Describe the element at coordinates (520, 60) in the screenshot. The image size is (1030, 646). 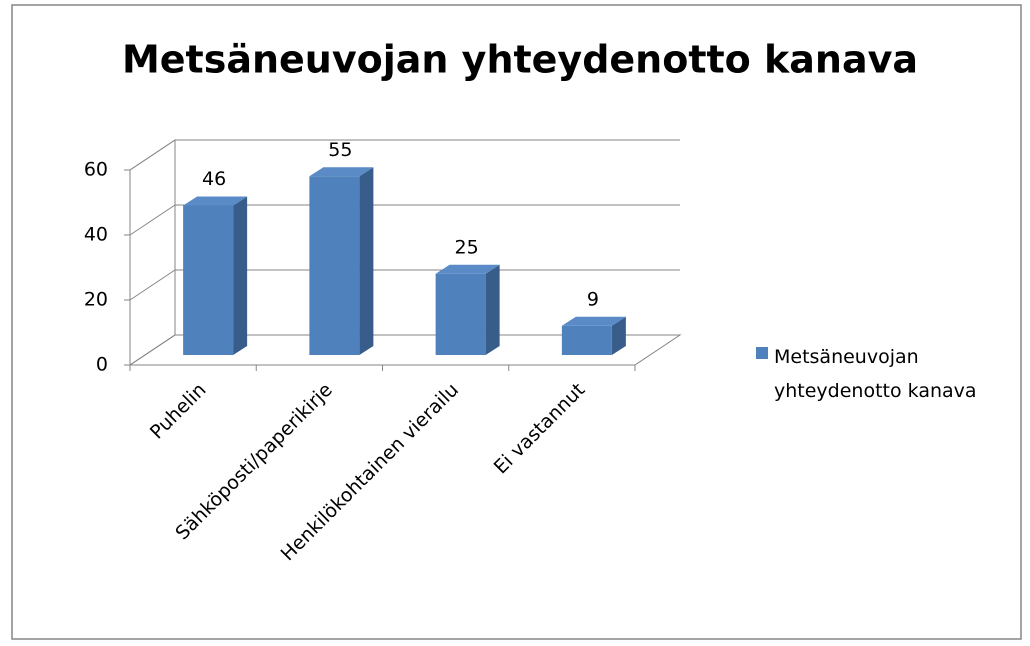
I see `chart-title: Metsäneuvojan yhteydenotto kanava` at that location.